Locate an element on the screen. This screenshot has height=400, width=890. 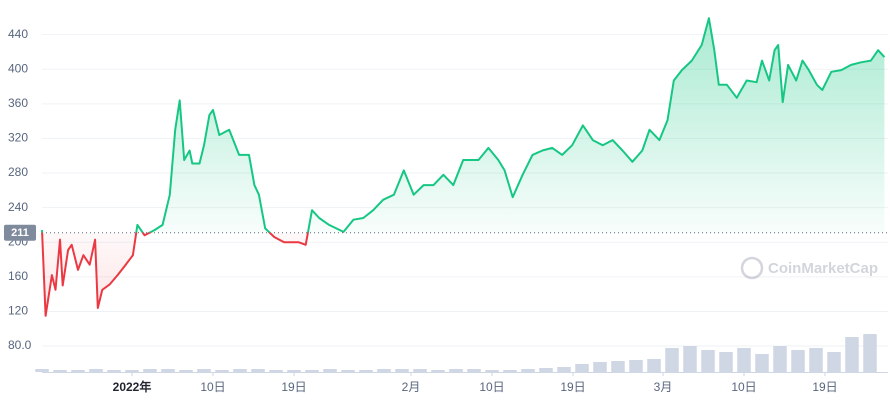
x-tick-label: 2月 is located at coordinates (411, 387).